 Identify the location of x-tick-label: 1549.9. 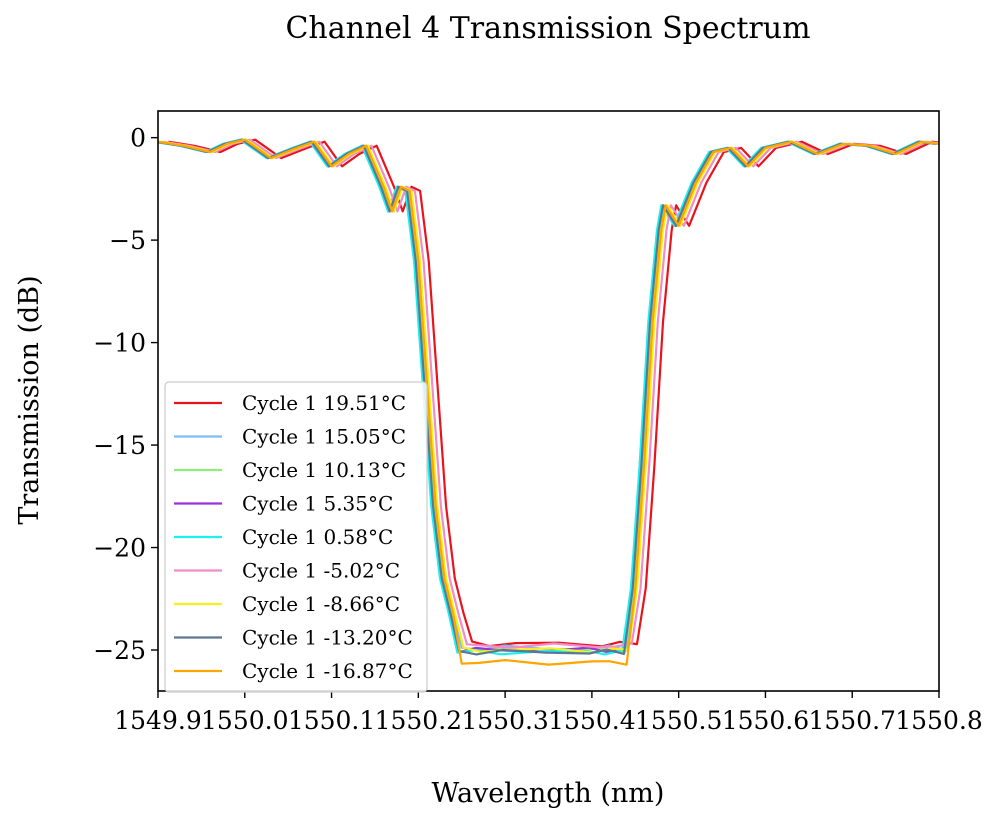
(157, 720).